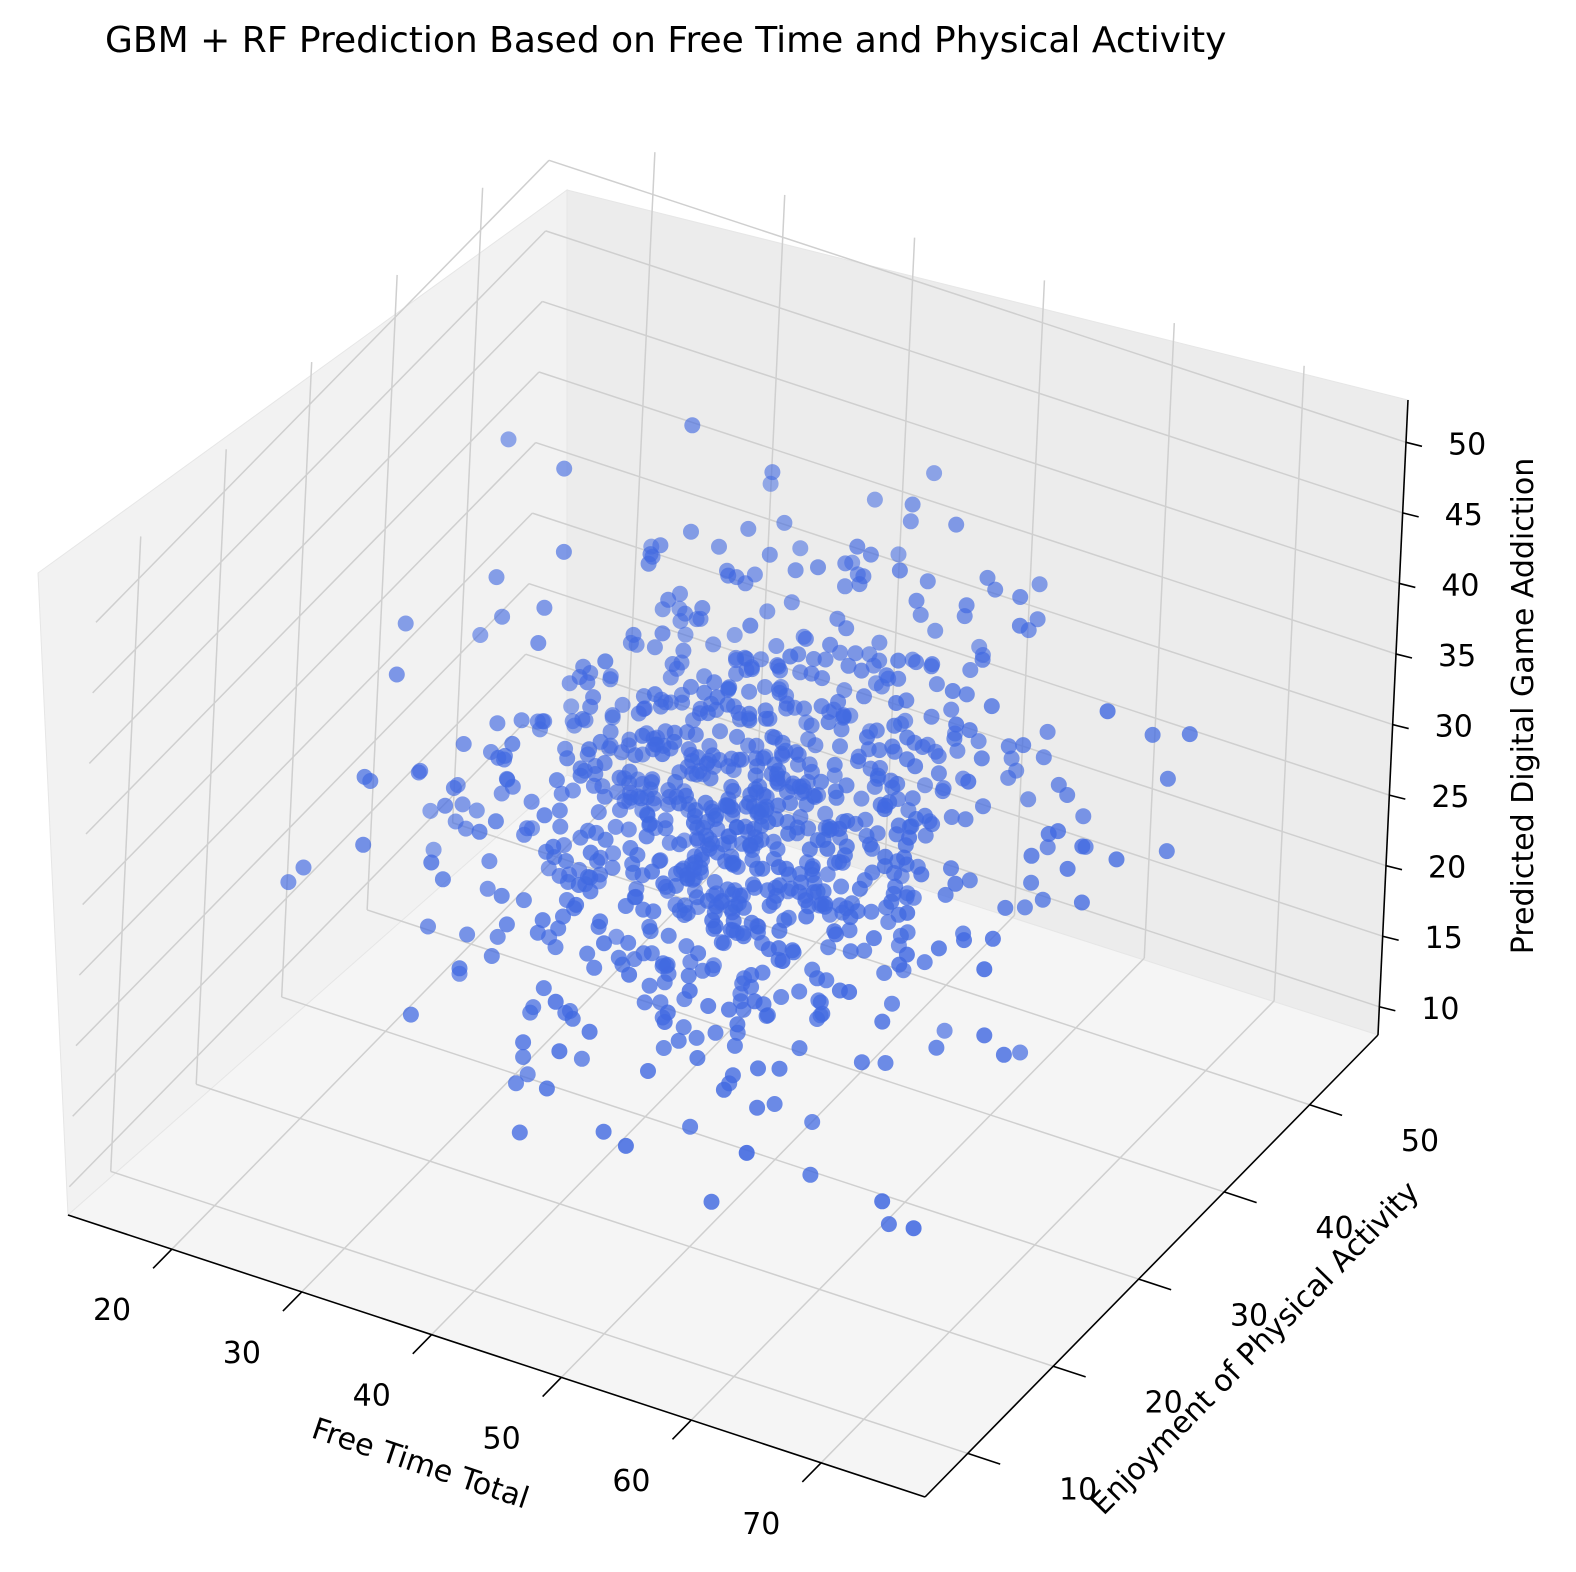 Image resolution: width=1576 pixels, height=1572 pixels. Describe the element at coordinates (631, 1481) in the screenshot. I see `x-tick-label: 60` at that location.